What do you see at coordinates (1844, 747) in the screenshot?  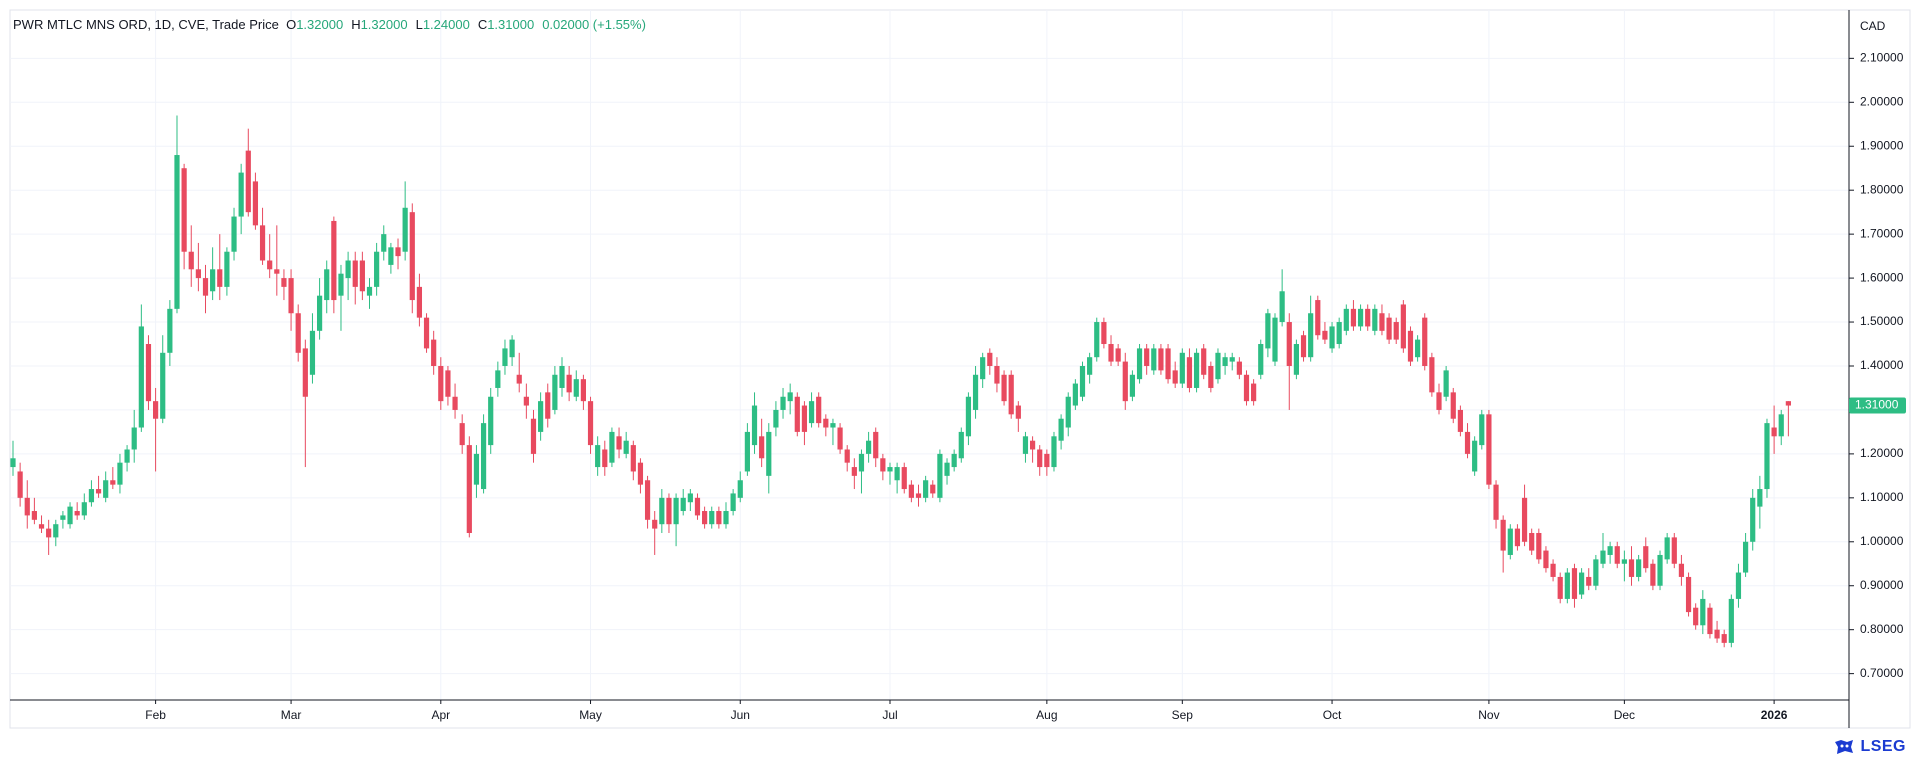 I see `brand-icon` at bounding box center [1844, 747].